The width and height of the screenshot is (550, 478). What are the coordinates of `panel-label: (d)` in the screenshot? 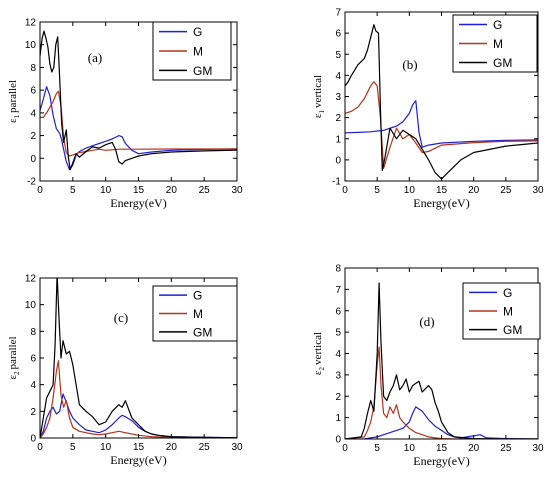 It's located at (426, 321).